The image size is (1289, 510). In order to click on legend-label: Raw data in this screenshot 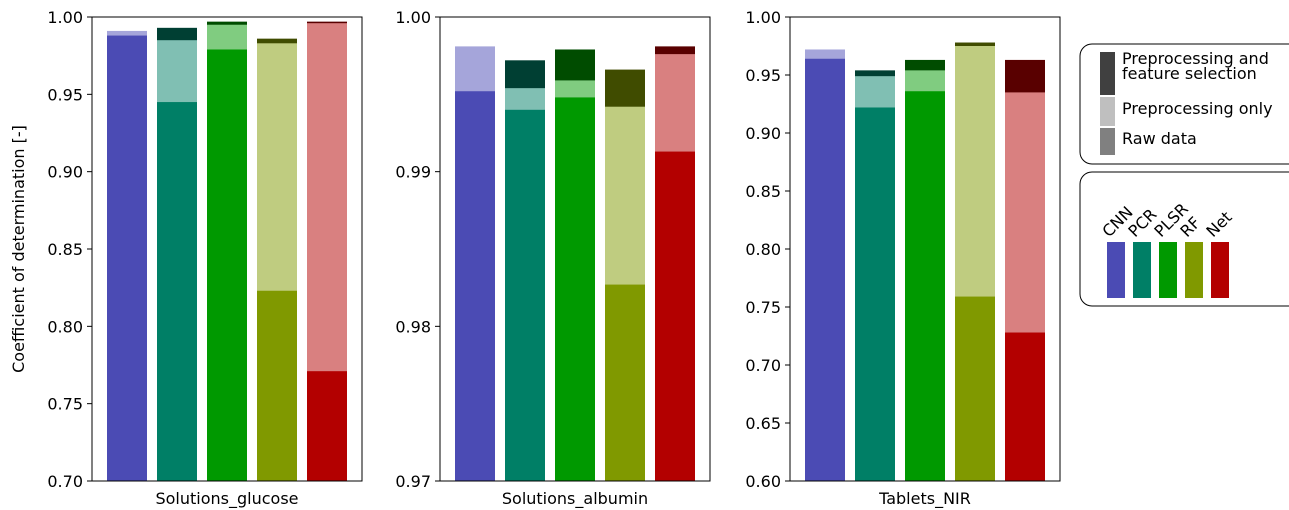, I will do `click(1159, 139)`.